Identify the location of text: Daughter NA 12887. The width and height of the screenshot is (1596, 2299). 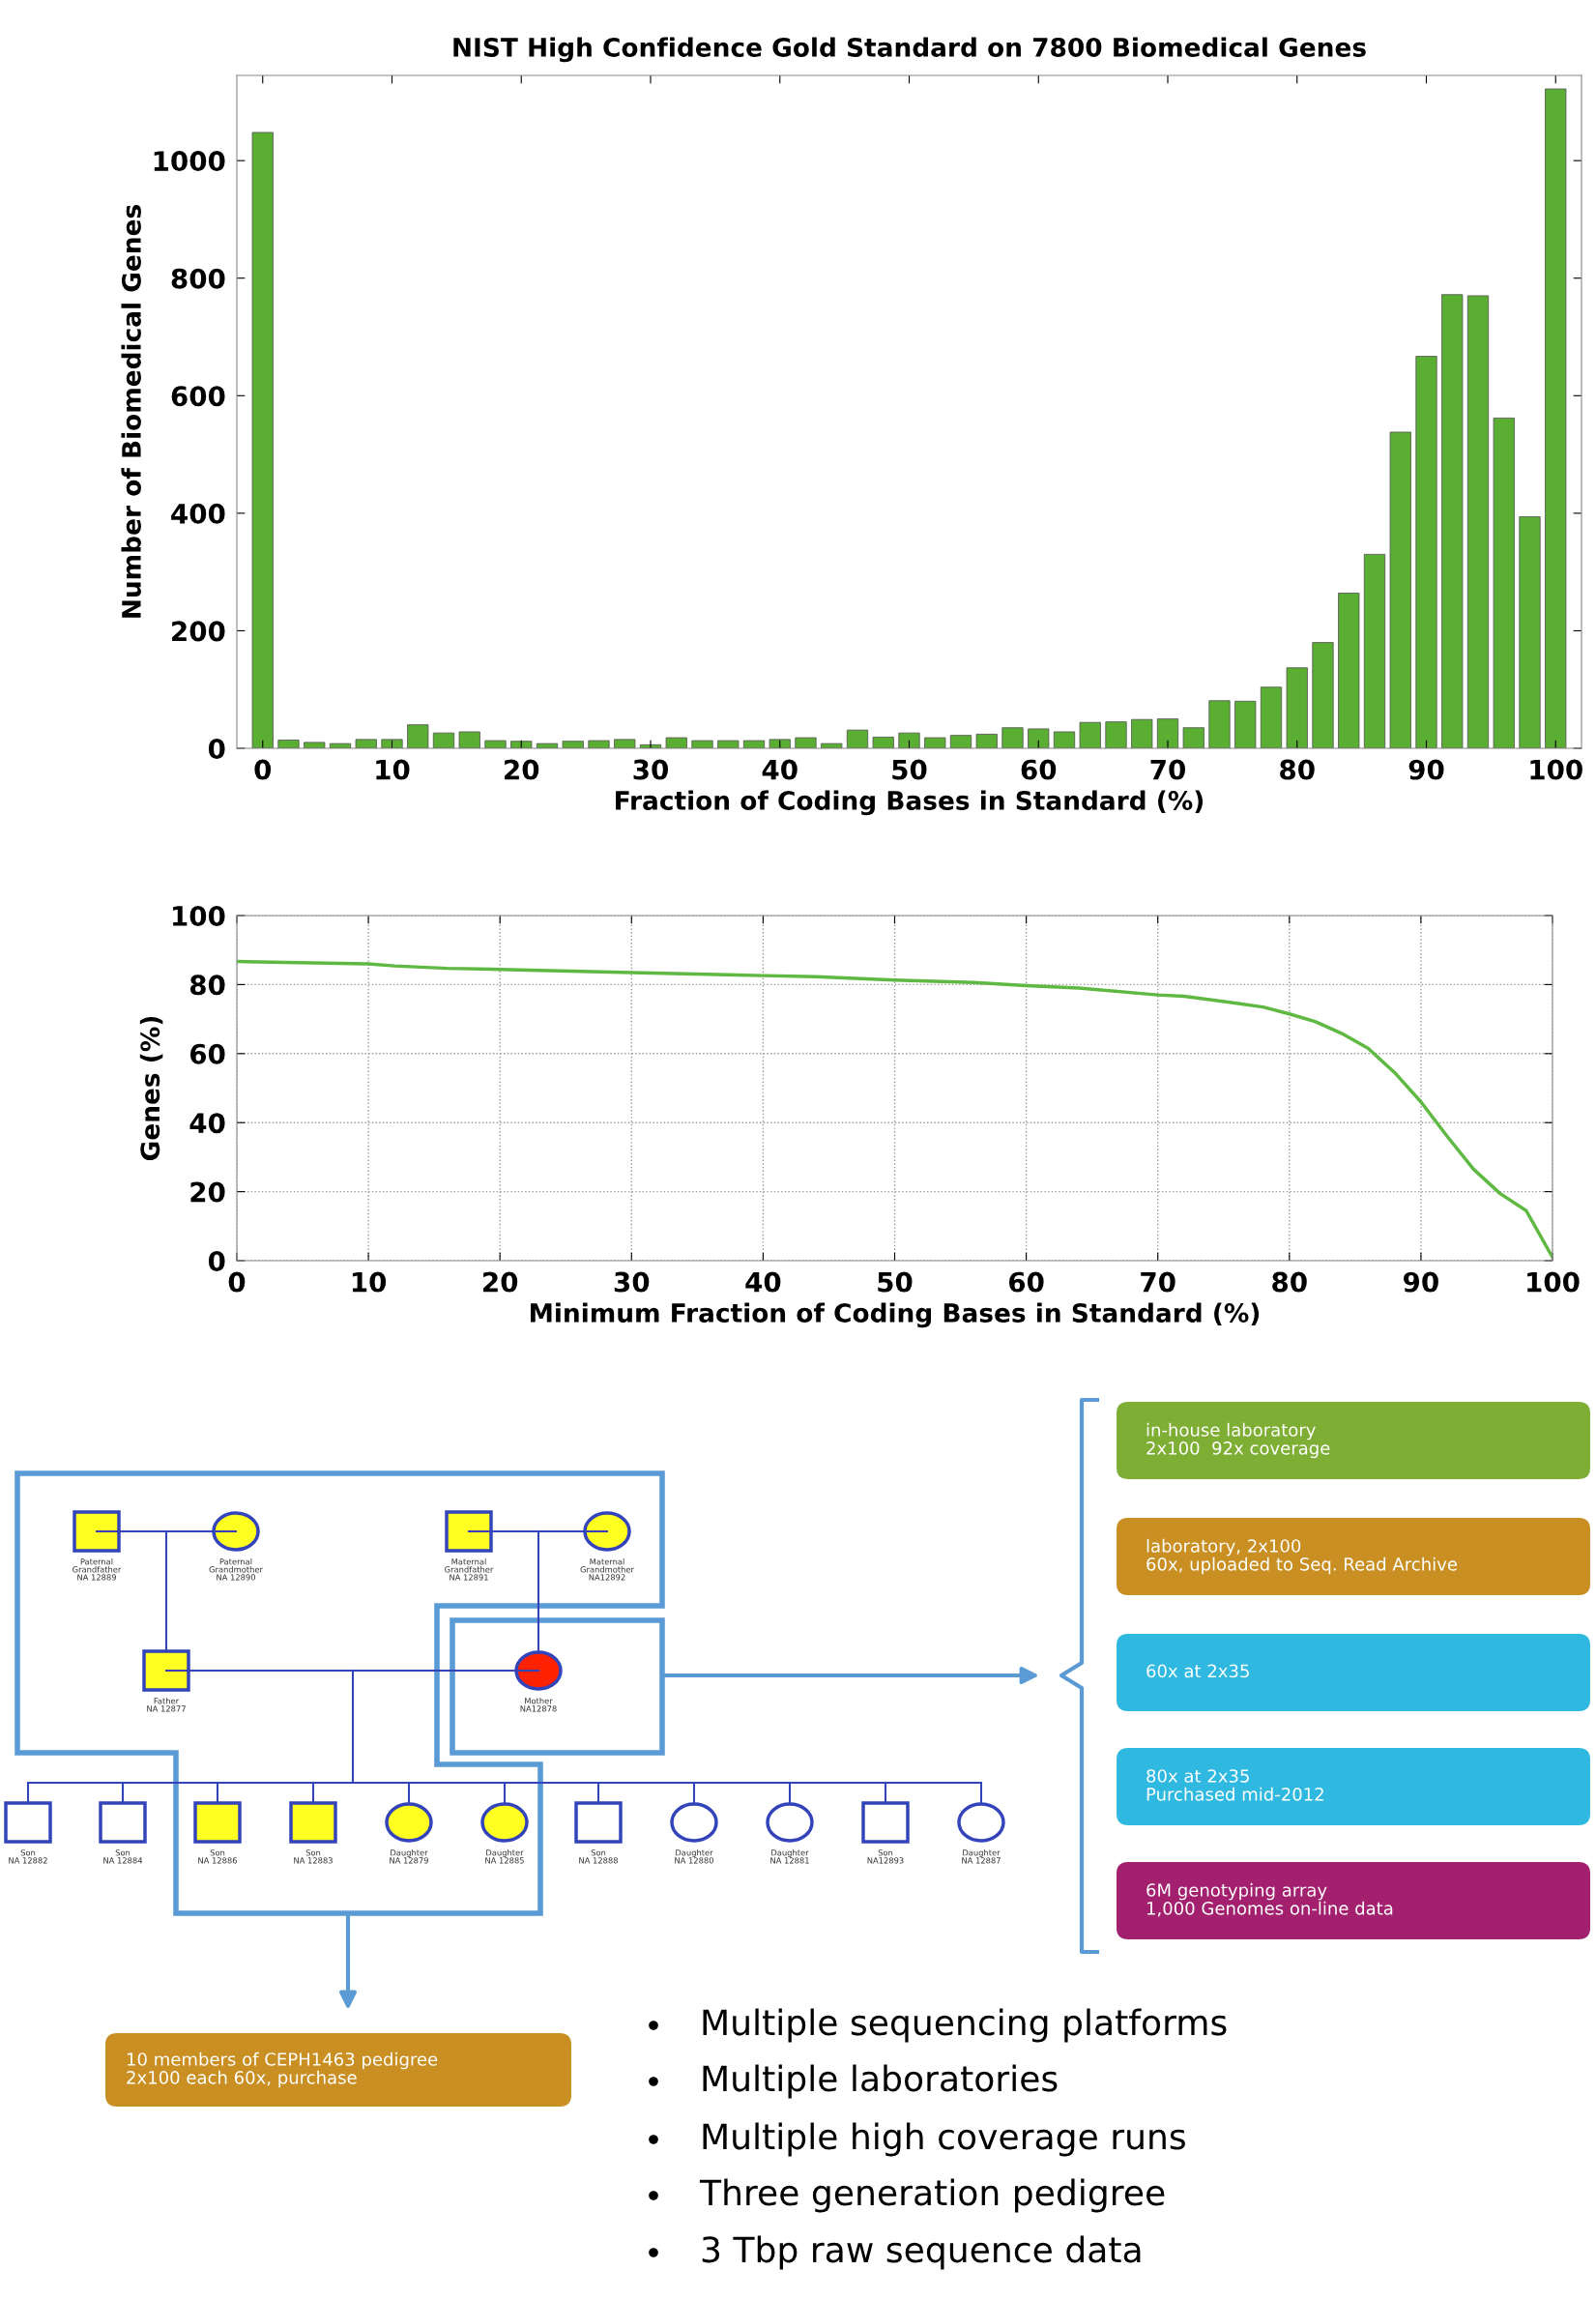
(981, 1856).